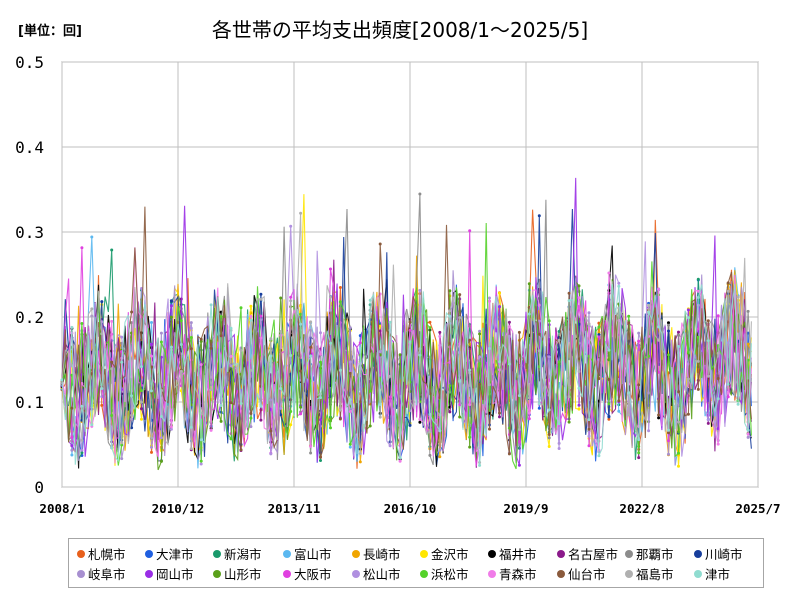 The width and height of the screenshot is (800, 600). What do you see at coordinates (101, 553) in the screenshot?
I see `legend-item: 札幌市` at bounding box center [101, 553].